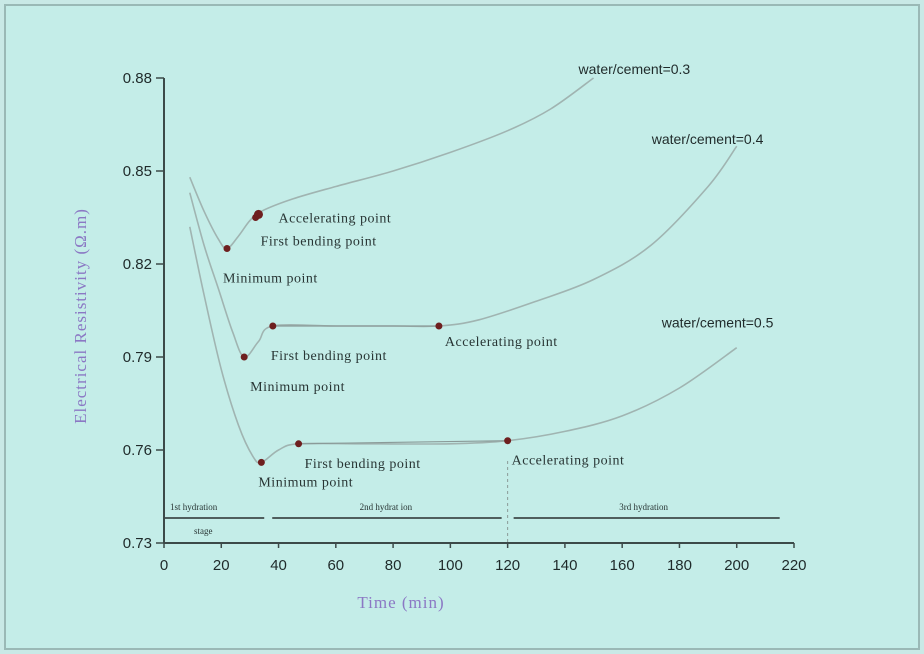 The width and height of the screenshot is (924, 654). What do you see at coordinates (137, 264) in the screenshot?
I see `y-tick-label: 0.82` at bounding box center [137, 264].